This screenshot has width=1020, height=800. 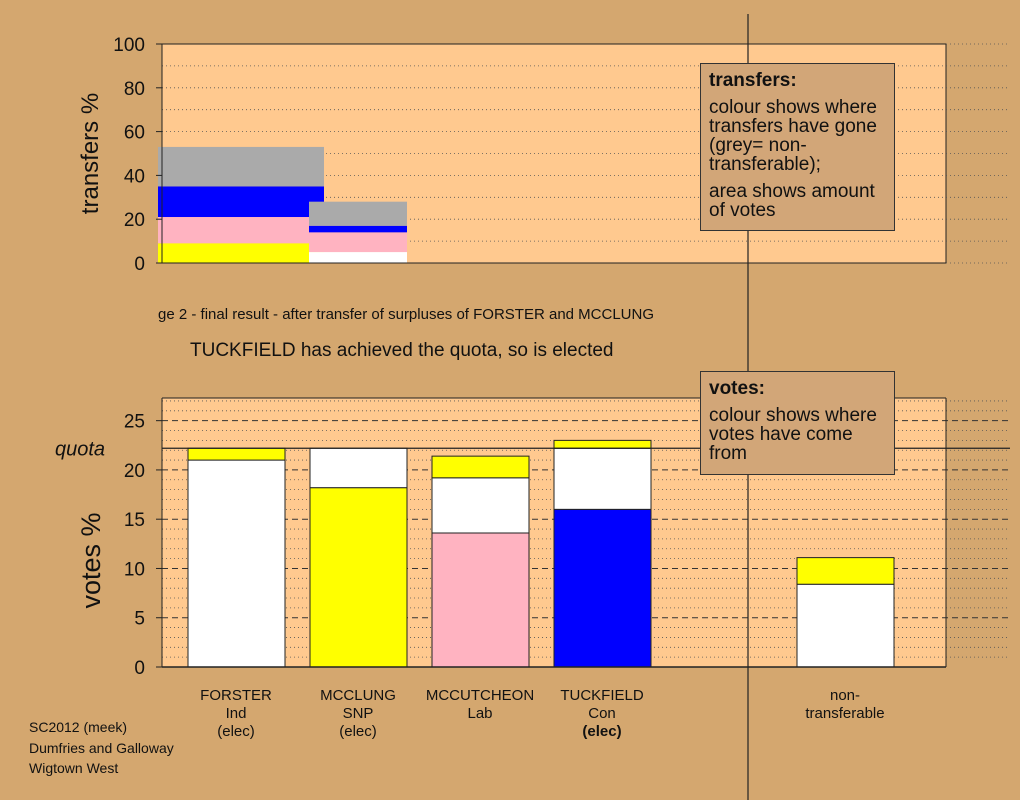 What do you see at coordinates (101, 748) in the screenshot?
I see `footer-line2: Dumfries and Galloway` at bounding box center [101, 748].